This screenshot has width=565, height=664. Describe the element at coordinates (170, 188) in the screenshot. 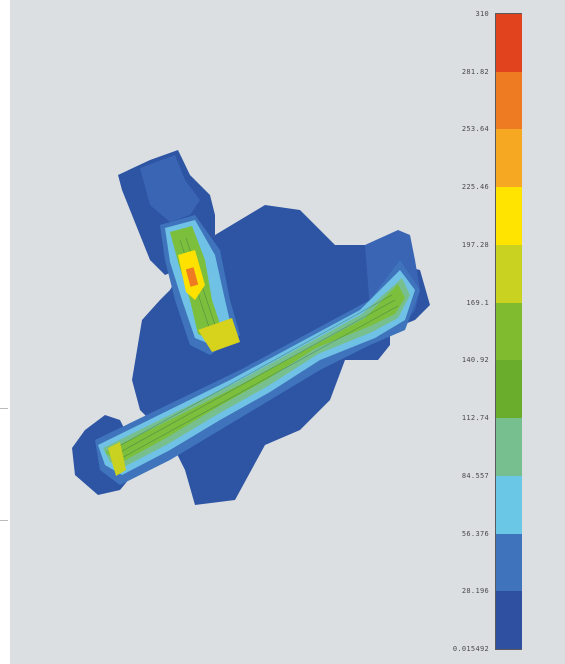

I see `upper-nozzle-shade` at that location.